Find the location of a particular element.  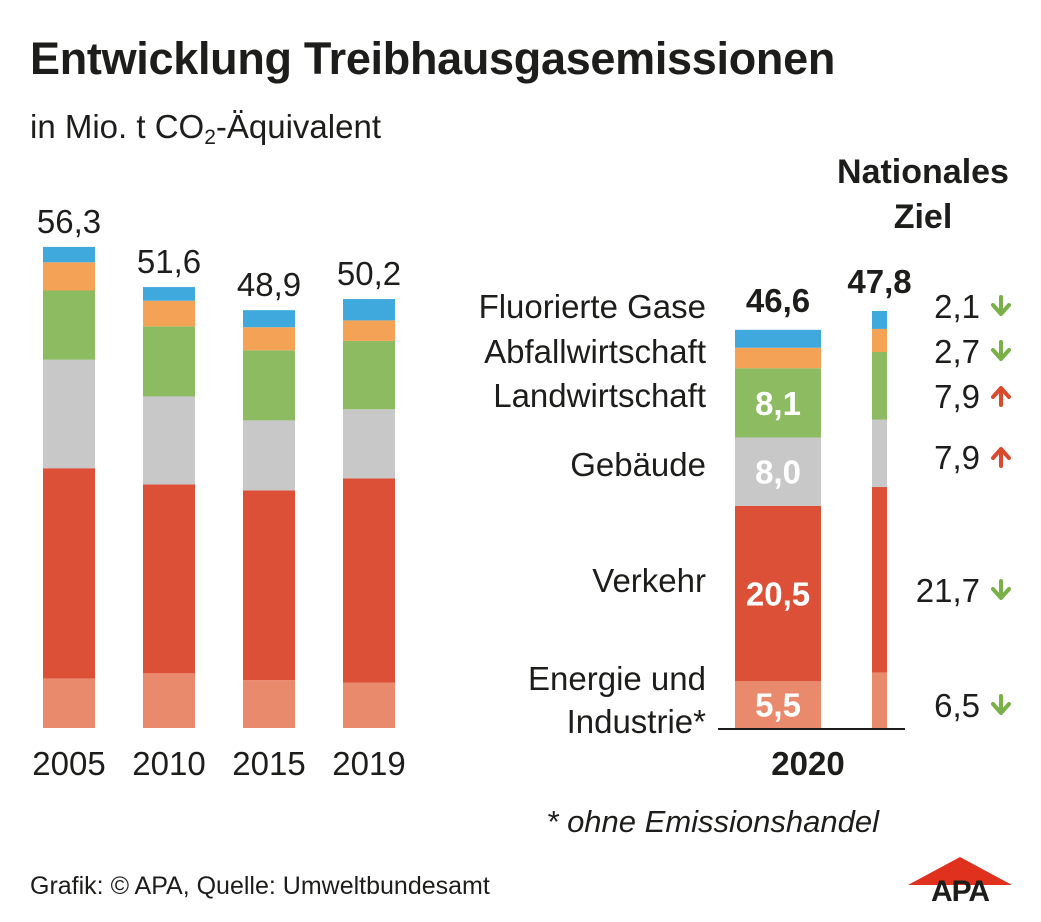

x-tick-label: 2019 is located at coordinates (368, 763).